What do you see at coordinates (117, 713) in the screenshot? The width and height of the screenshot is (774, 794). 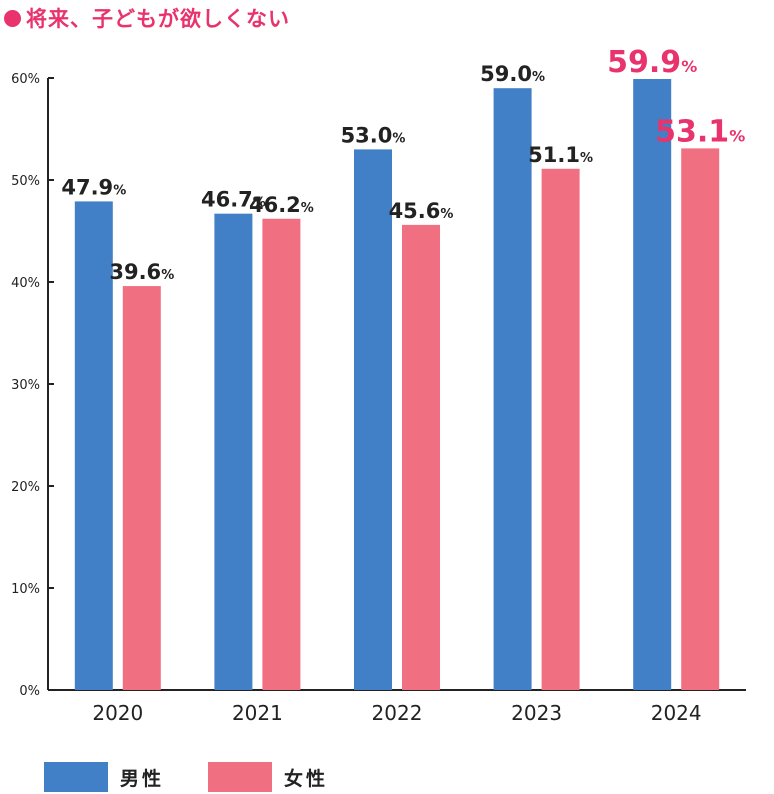 I see `x-tick-label: 2020` at bounding box center [117, 713].